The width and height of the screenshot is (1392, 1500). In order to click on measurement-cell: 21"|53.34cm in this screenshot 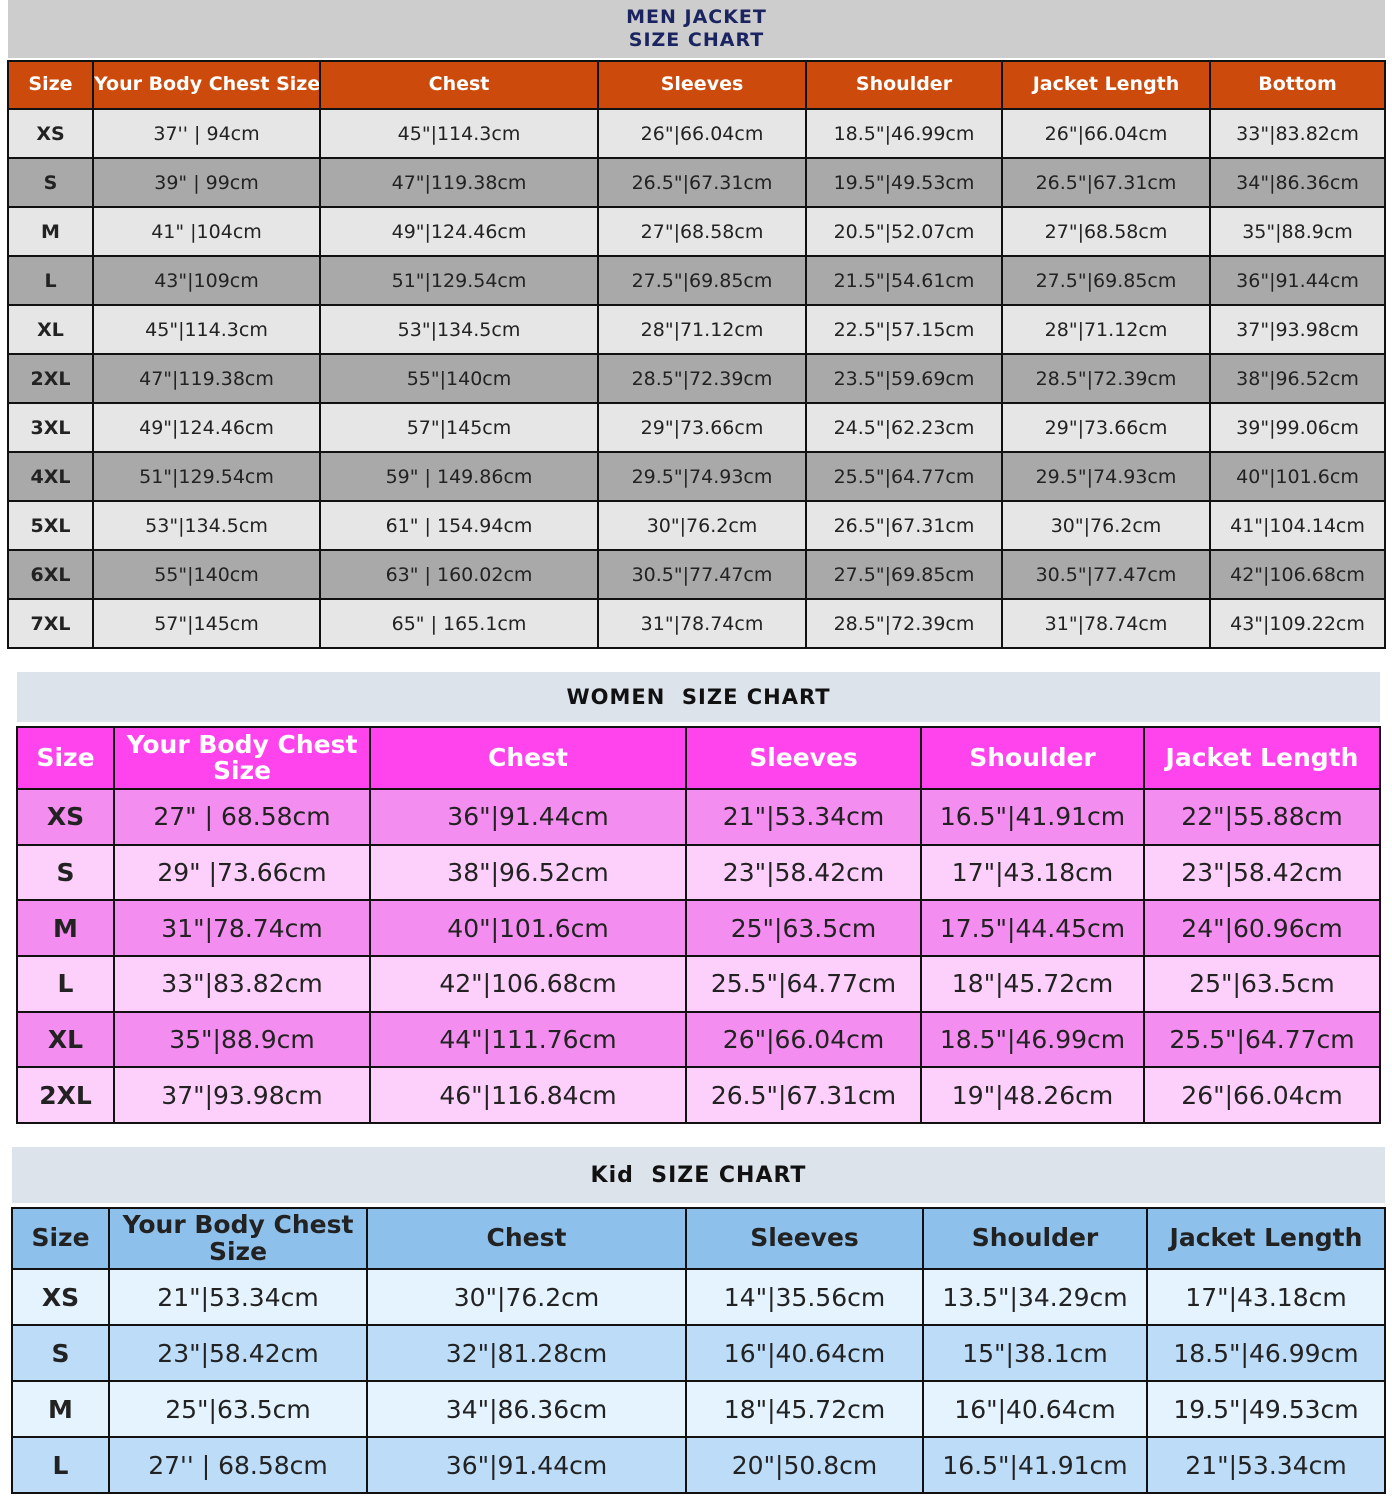, I will do `click(1266, 1465)`.